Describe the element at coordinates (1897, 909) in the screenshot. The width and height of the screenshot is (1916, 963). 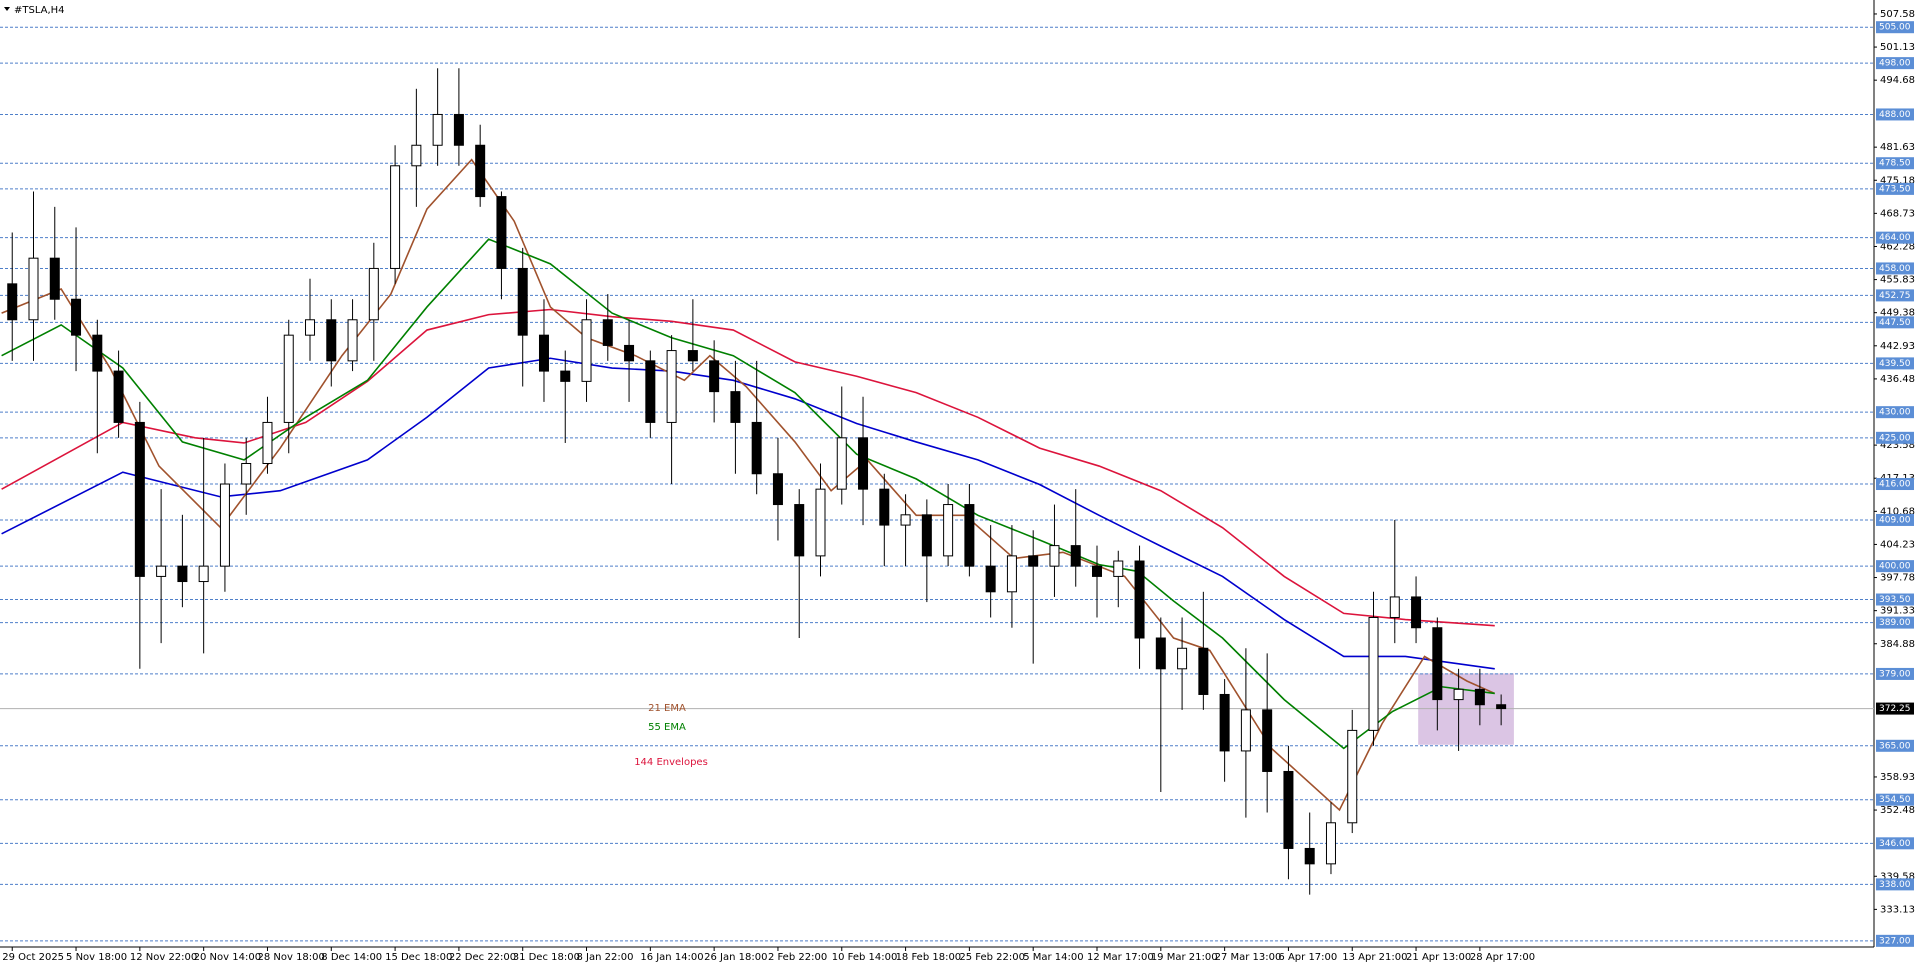
I see `y-tick-label: 333.13` at that location.